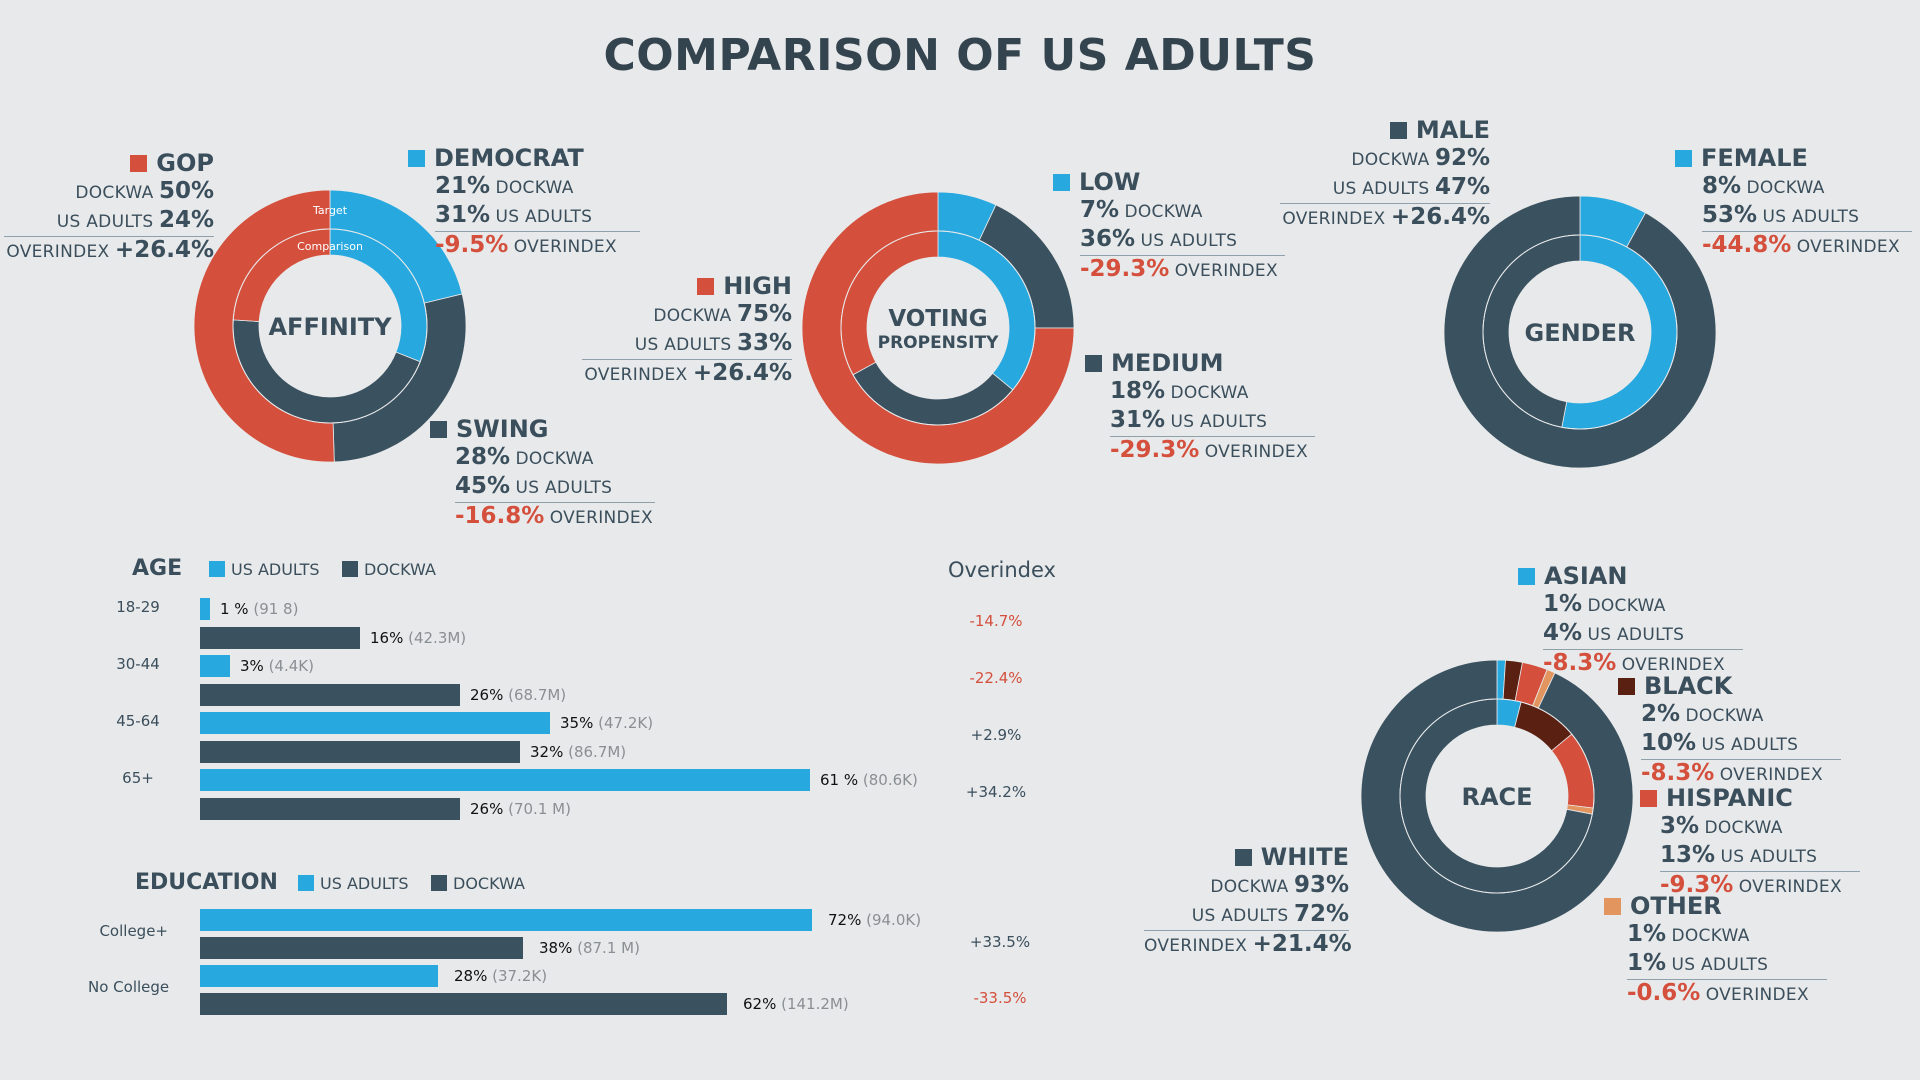 The height and width of the screenshot is (1080, 1920). What do you see at coordinates (1635, 934) in the screenshot?
I see `other-dockwa-value: 1` at bounding box center [1635, 934].